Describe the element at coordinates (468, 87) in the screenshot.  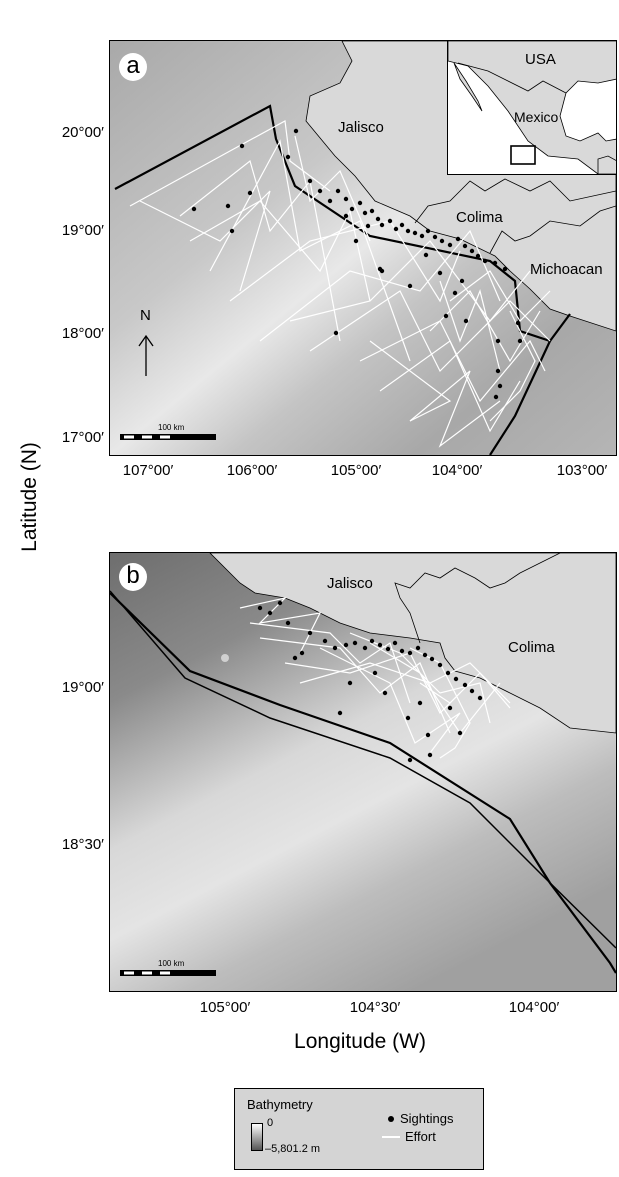
I see `inset-baja` at that location.